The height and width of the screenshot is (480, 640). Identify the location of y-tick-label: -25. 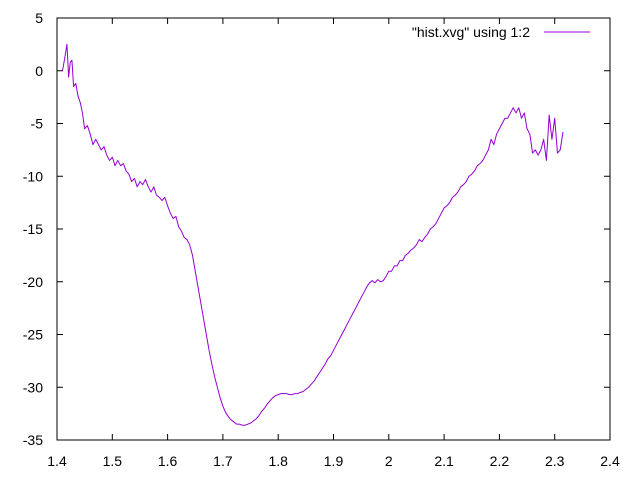
(33, 335).